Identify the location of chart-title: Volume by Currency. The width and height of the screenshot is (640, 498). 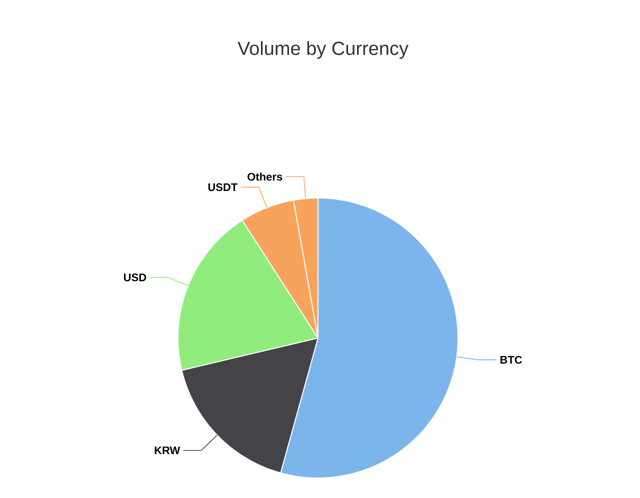
(323, 50).